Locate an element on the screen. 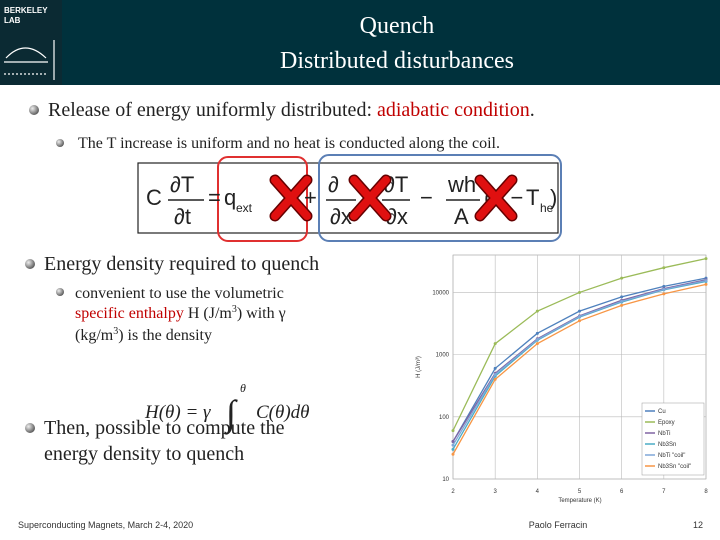 The height and width of the screenshot is (540, 720). bullet-text: energy density to quench is located at coordinates (144, 454).